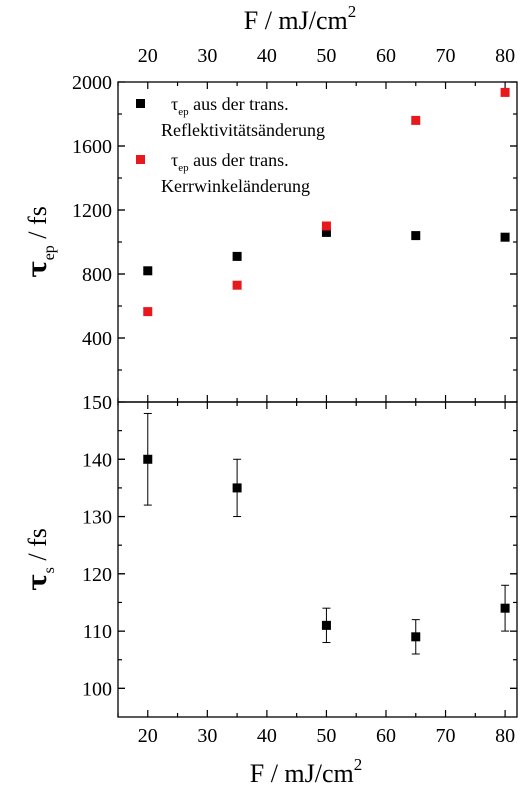 Image resolution: width=526 pixels, height=793 pixels. Describe the element at coordinates (386, 736) in the screenshot. I see `x-tick-label: 60` at that location.